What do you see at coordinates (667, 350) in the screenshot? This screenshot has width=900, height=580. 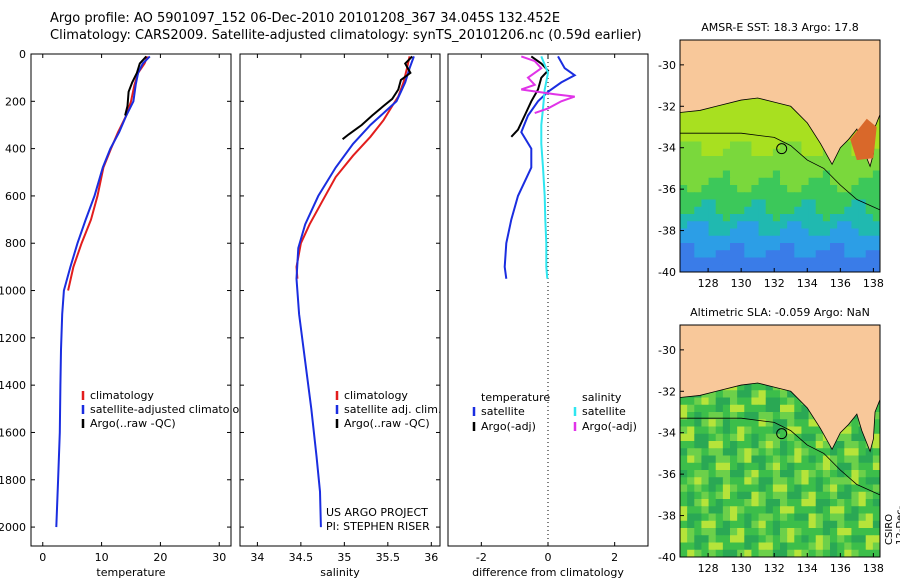 I see `y-tick-label: -30` at bounding box center [667, 350].